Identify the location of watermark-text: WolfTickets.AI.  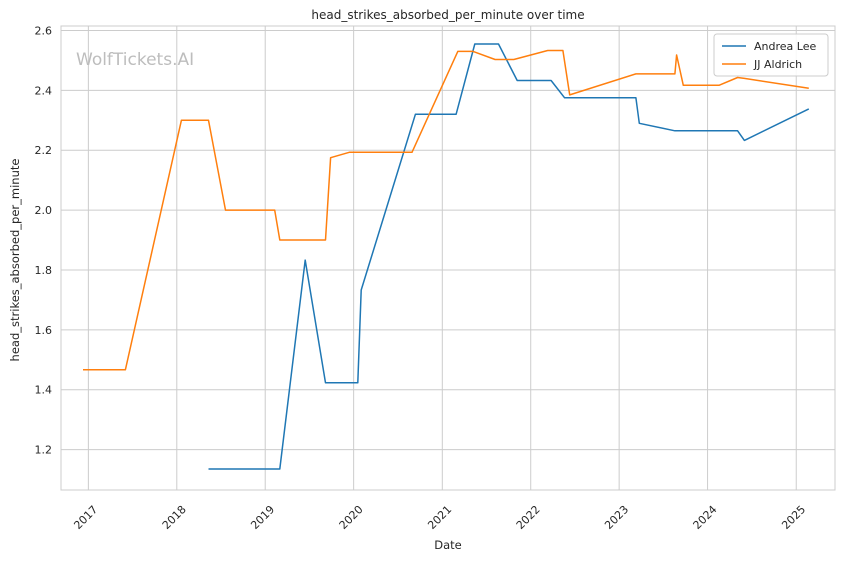
(135, 60).